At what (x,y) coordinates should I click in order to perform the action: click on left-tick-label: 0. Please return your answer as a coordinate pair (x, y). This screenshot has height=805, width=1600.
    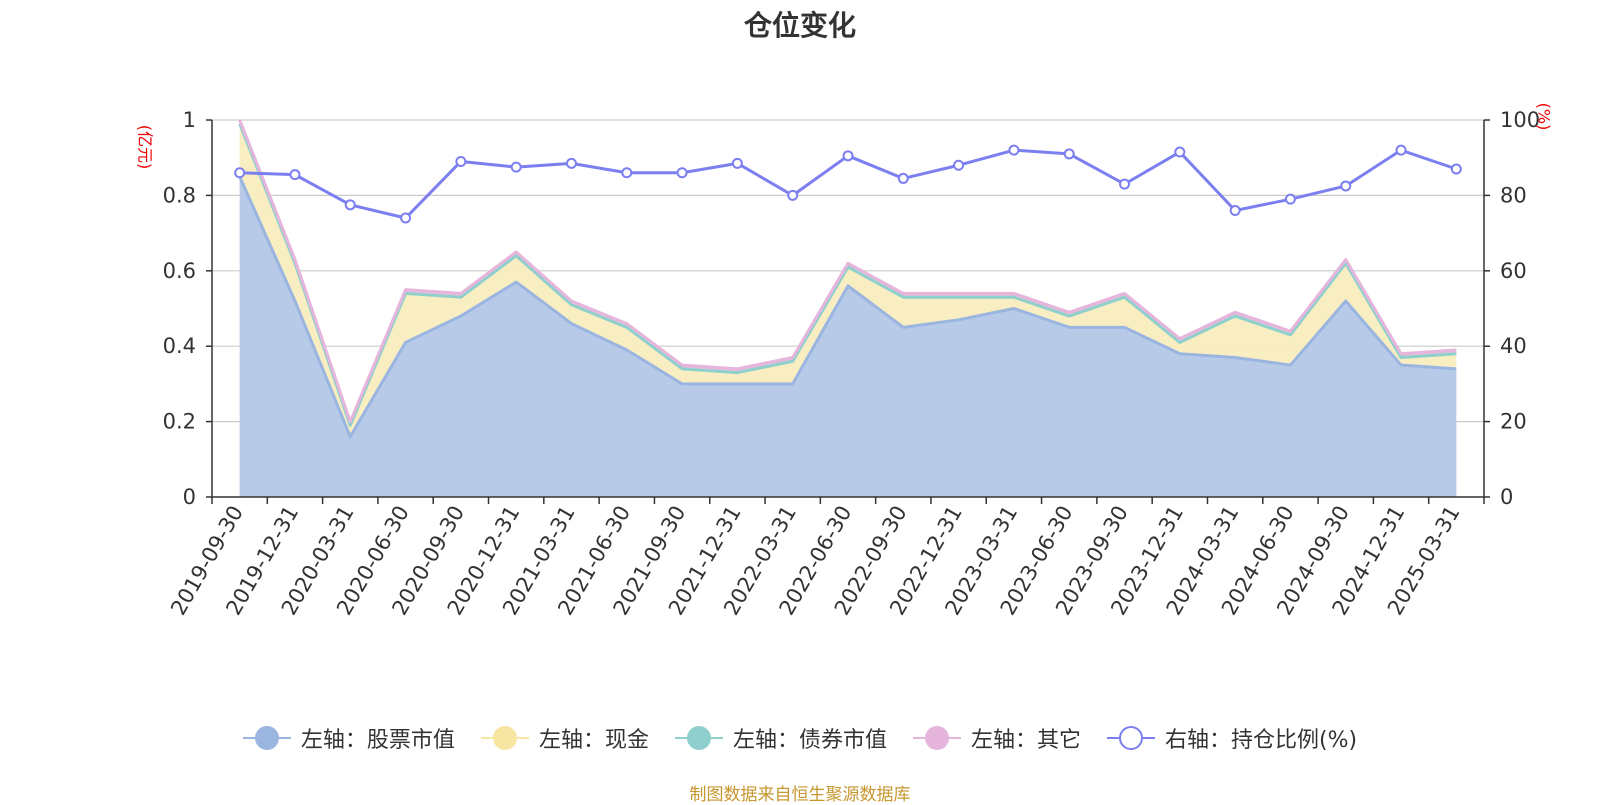
    Looking at the image, I should click on (189, 497).